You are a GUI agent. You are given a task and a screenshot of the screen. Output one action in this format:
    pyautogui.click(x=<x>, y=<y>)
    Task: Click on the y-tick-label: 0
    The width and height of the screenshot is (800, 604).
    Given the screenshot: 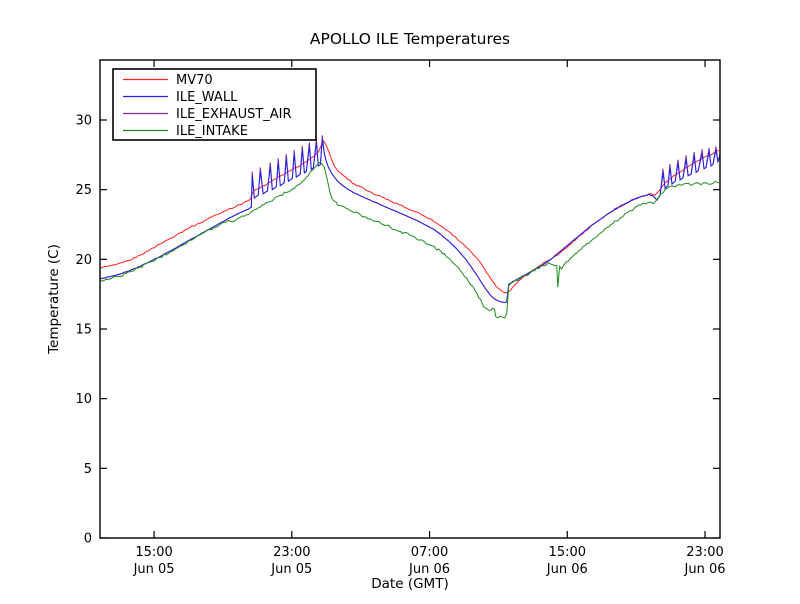 What is the action you would take?
    pyautogui.click(x=88, y=539)
    